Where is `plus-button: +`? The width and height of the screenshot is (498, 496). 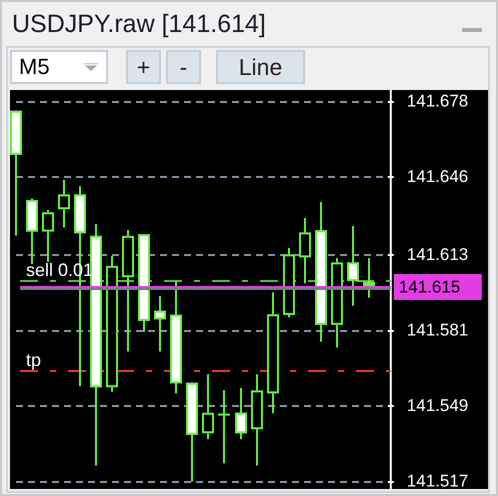 plus-button: + is located at coordinates (143, 67).